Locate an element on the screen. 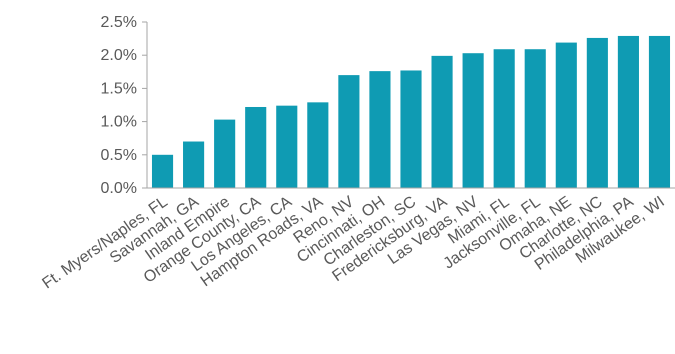  y-tick-label: 1.0% is located at coordinates (119, 122).